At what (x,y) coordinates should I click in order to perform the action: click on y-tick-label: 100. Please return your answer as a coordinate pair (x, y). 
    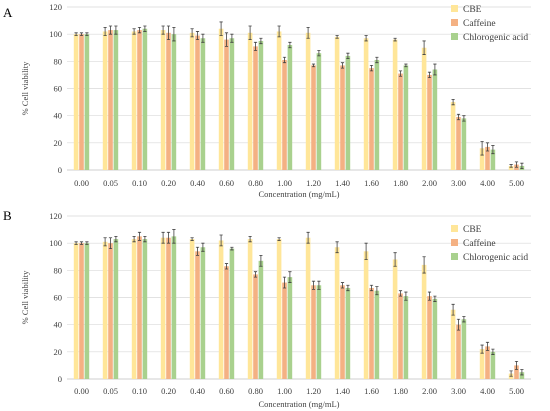
    Looking at the image, I should click on (55, 243).